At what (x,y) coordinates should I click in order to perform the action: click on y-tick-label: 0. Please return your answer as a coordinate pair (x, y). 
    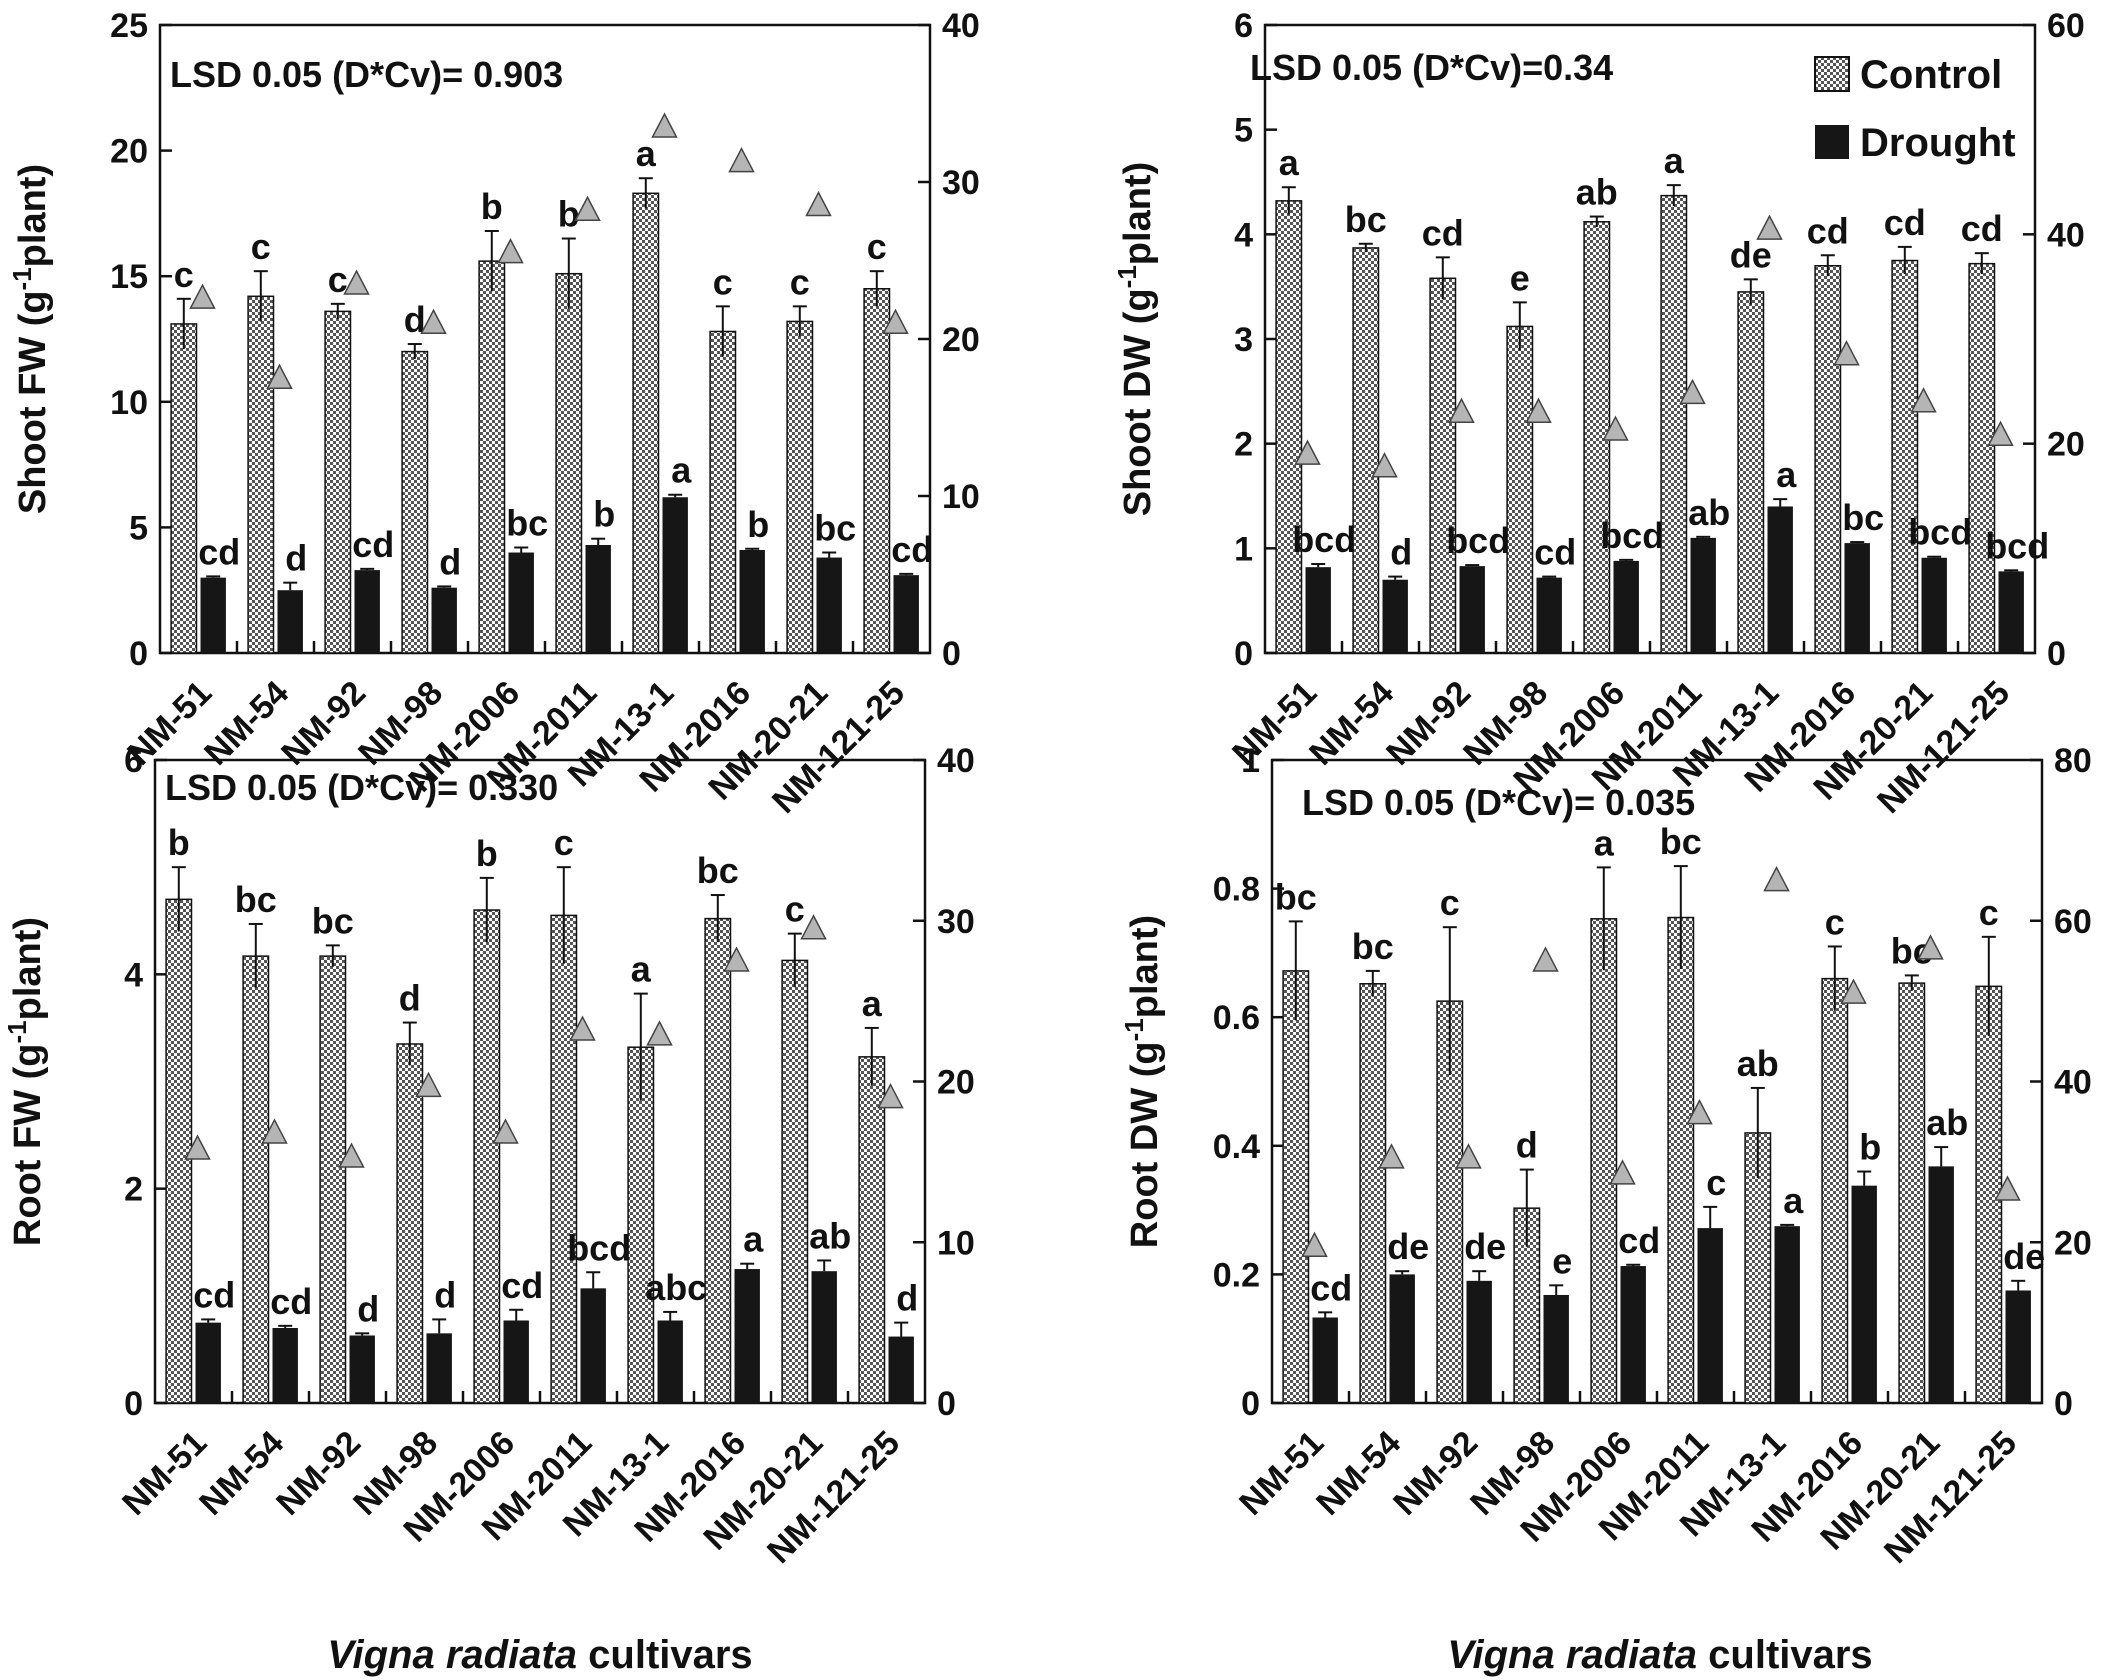
    Looking at the image, I should click on (138, 654).